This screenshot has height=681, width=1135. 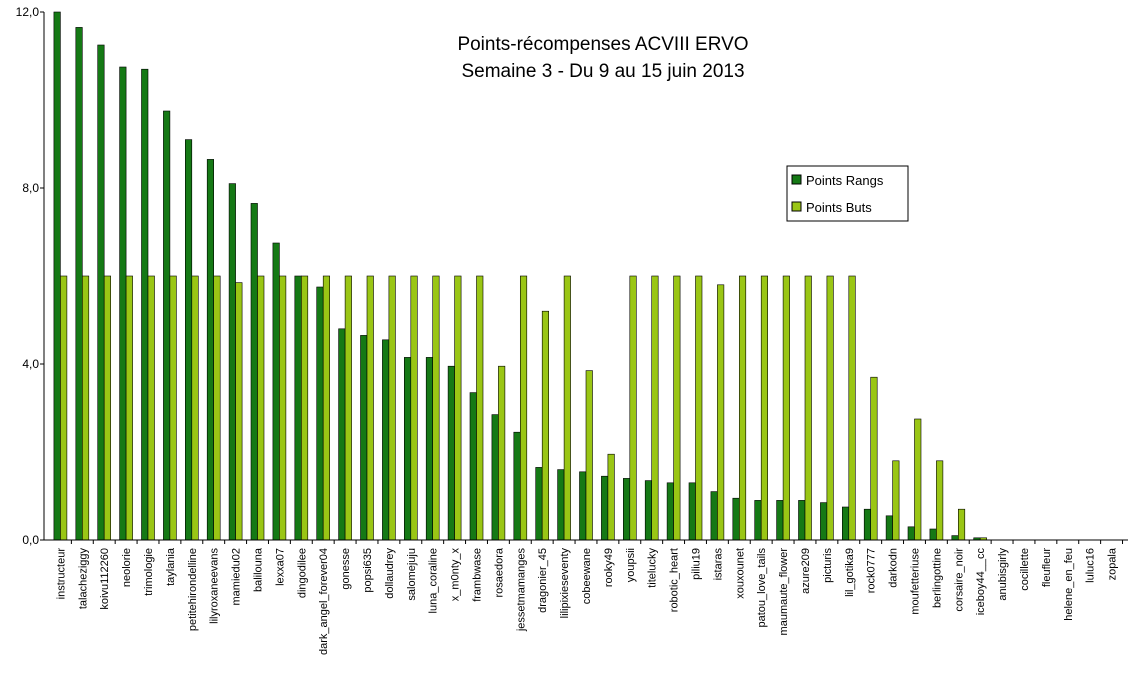 What do you see at coordinates (79, 284) in the screenshot?
I see `bar-rangs-talacheziggy` at bounding box center [79, 284].